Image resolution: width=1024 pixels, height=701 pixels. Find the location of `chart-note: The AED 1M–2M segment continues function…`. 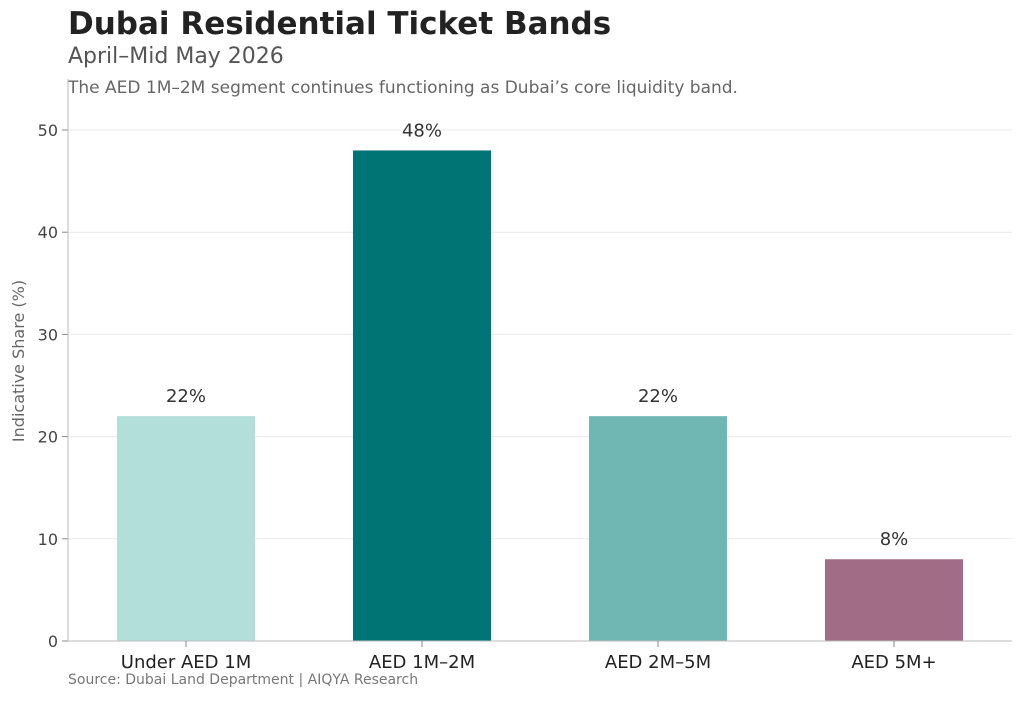

chart-note: The AED 1M–2M segment continues function… is located at coordinates (403, 88).